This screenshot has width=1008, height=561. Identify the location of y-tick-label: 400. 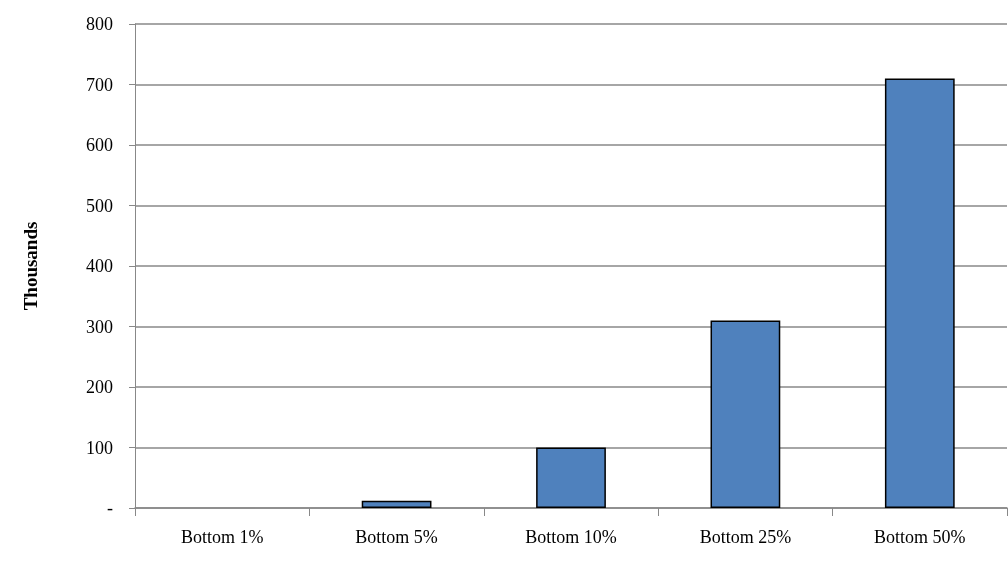
(99, 266).